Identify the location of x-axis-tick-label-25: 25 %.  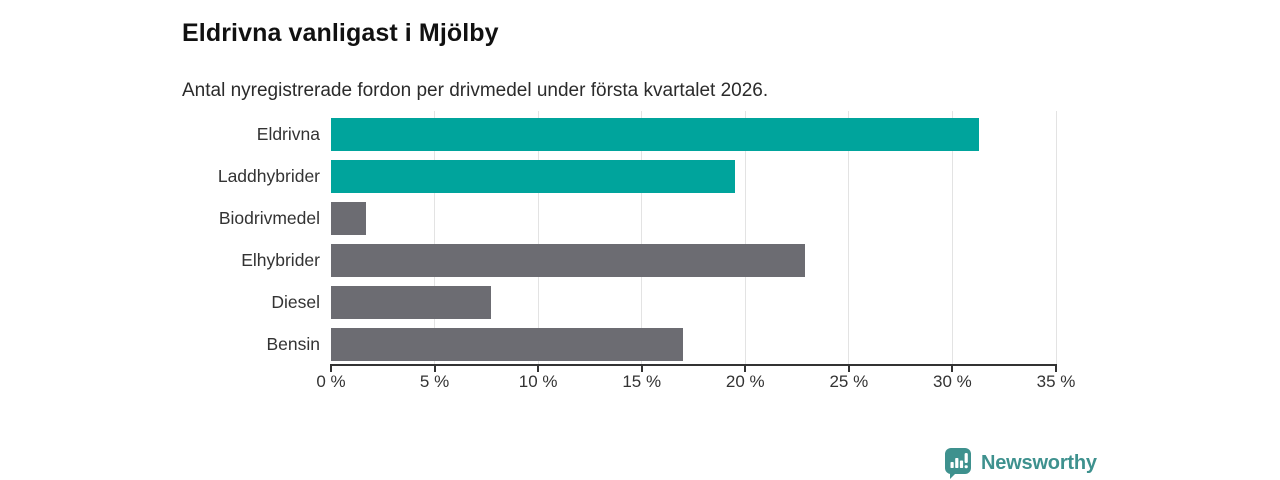
(849, 381).